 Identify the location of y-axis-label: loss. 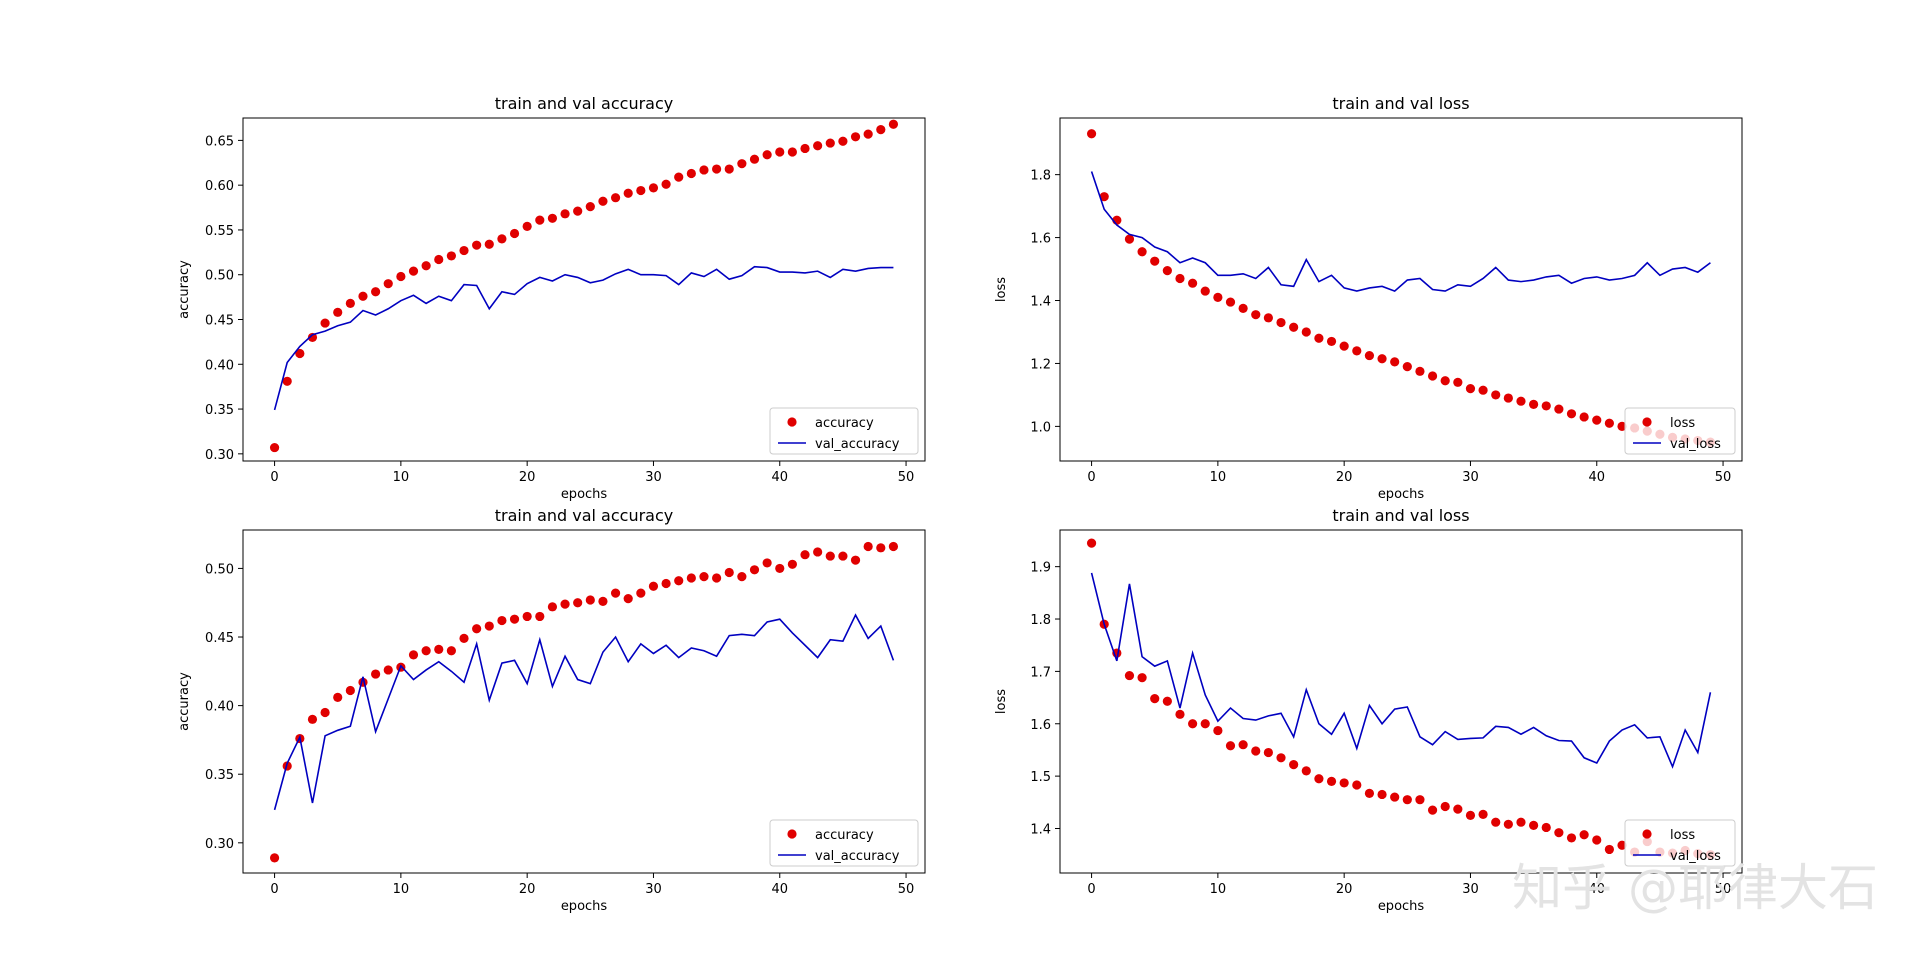
(1001, 289).